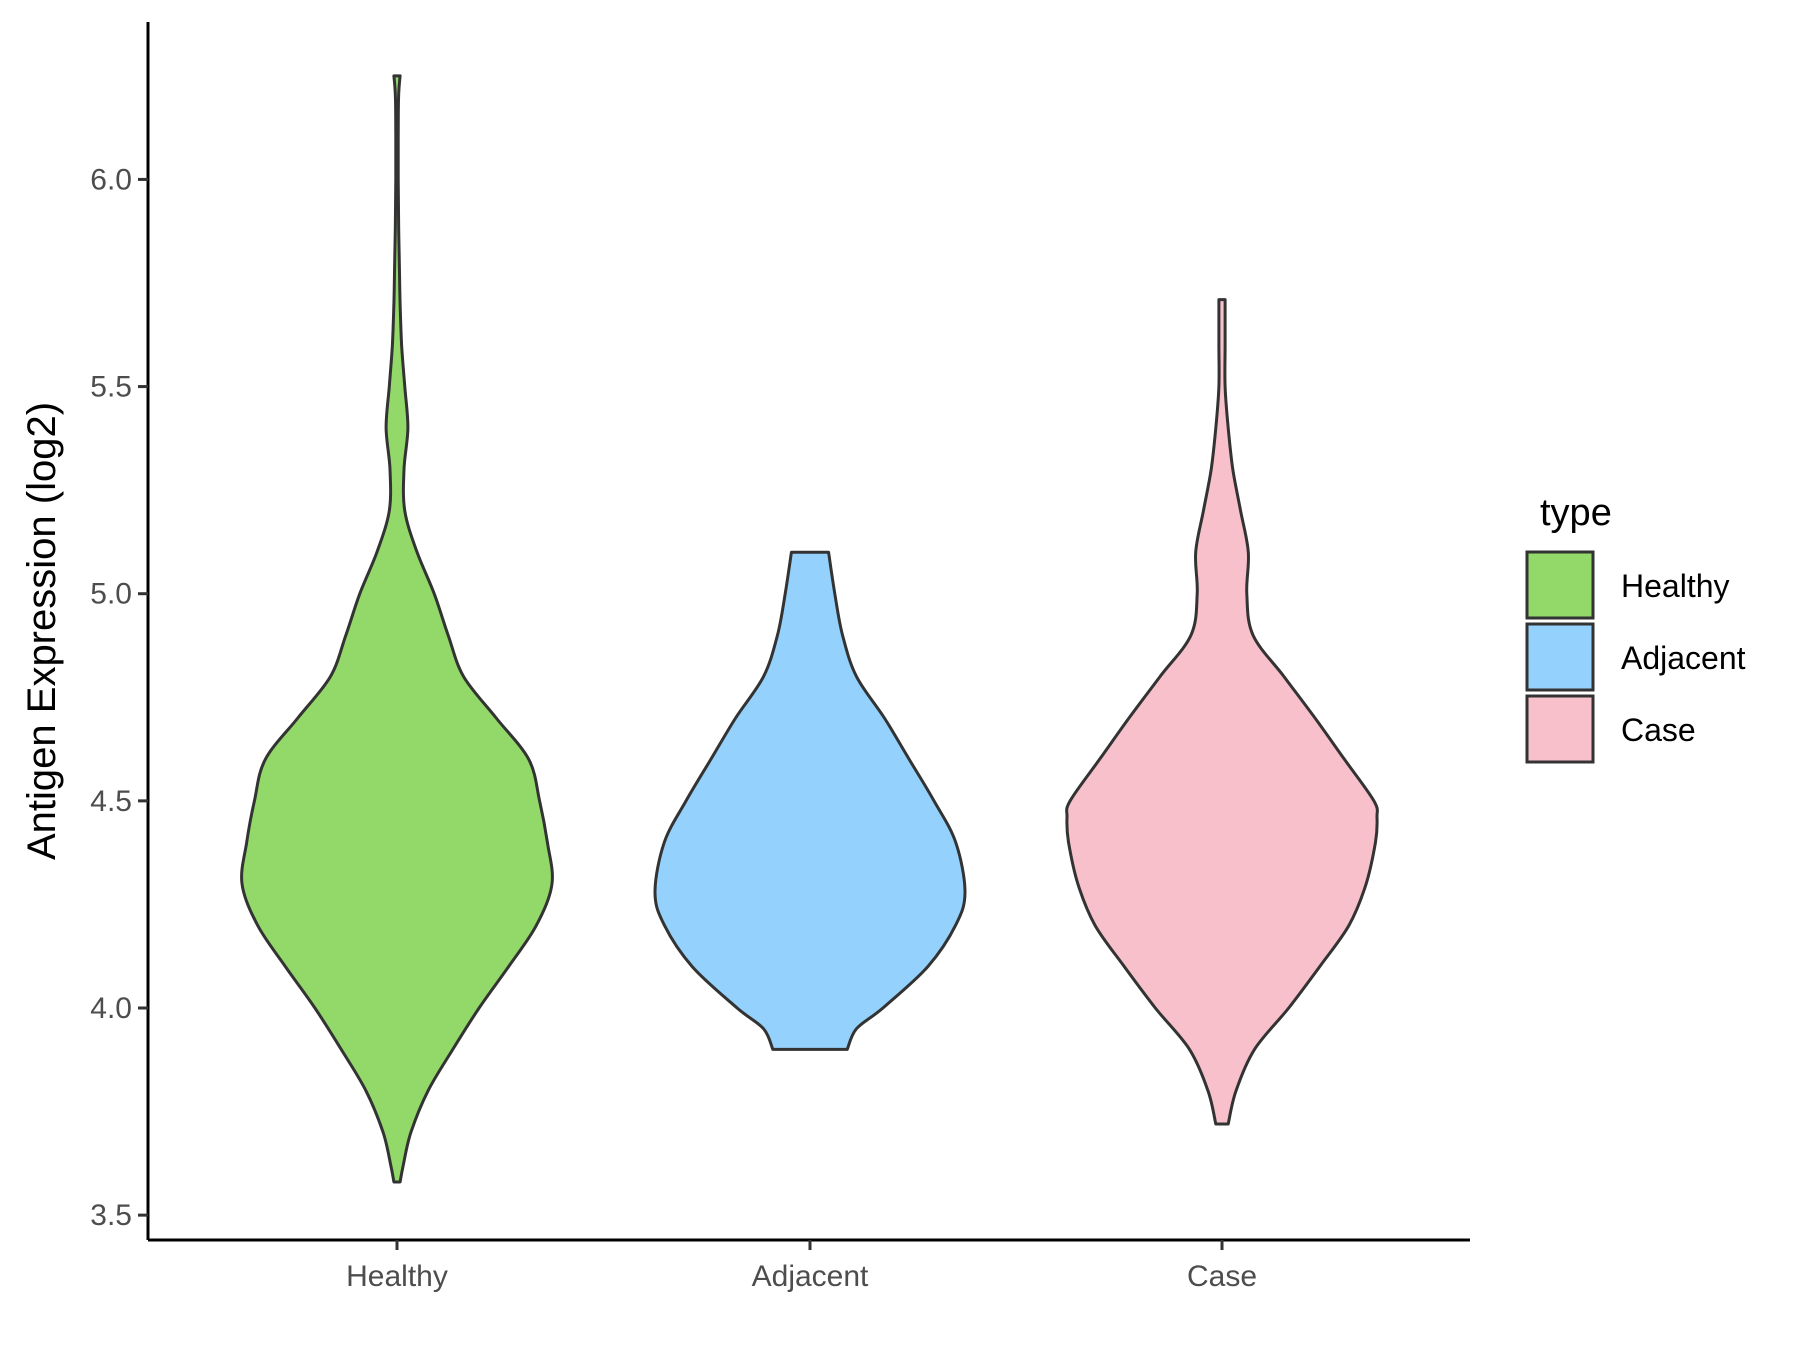 The image size is (1800, 1350). What do you see at coordinates (397, 629) in the screenshot?
I see `violin-healthy` at bounding box center [397, 629].